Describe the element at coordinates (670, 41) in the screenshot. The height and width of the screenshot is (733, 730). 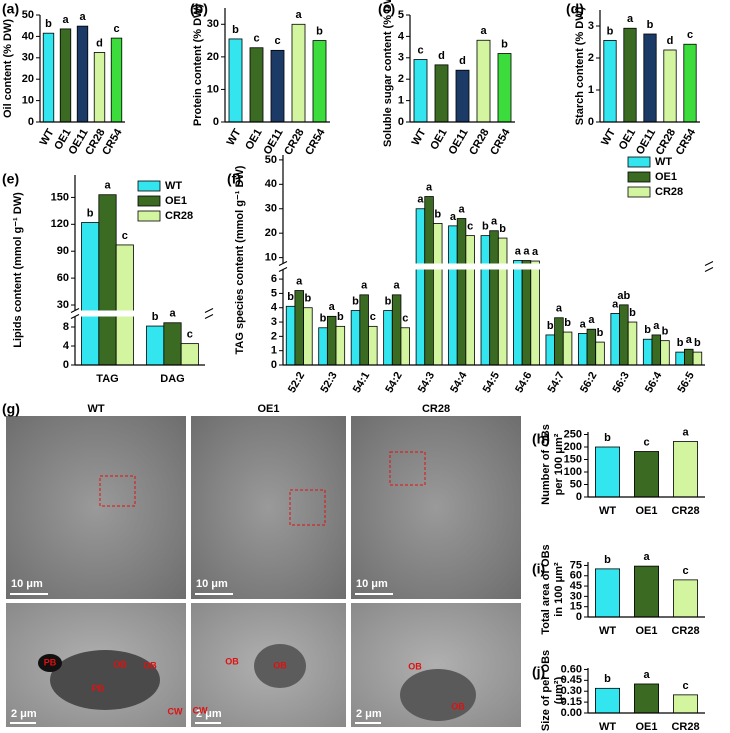
I see `significance-letter: d` at that location.